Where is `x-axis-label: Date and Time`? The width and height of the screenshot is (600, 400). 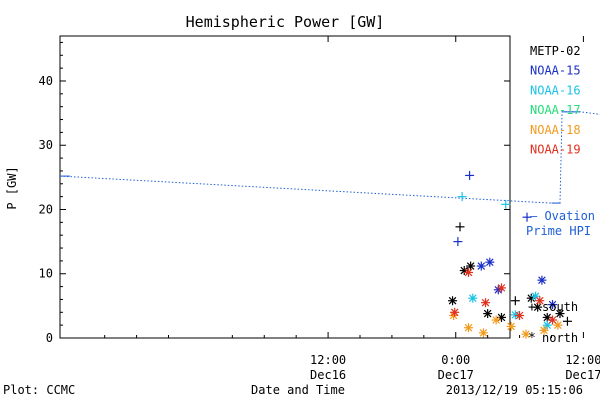 x-axis-label: Date and Time is located at coordinates (298, 390).